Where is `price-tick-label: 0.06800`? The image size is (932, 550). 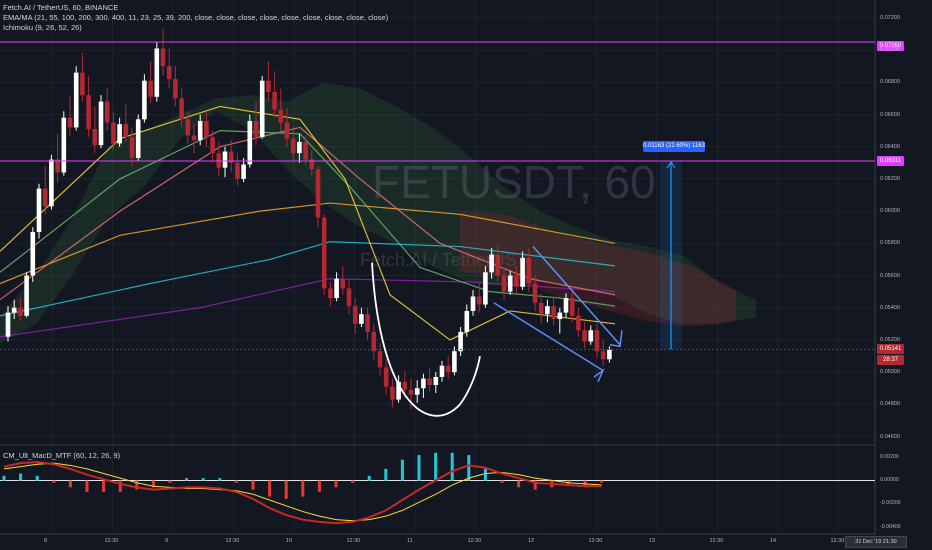
price-tick-label: 0.06800 is located at coordinates (890, 82).